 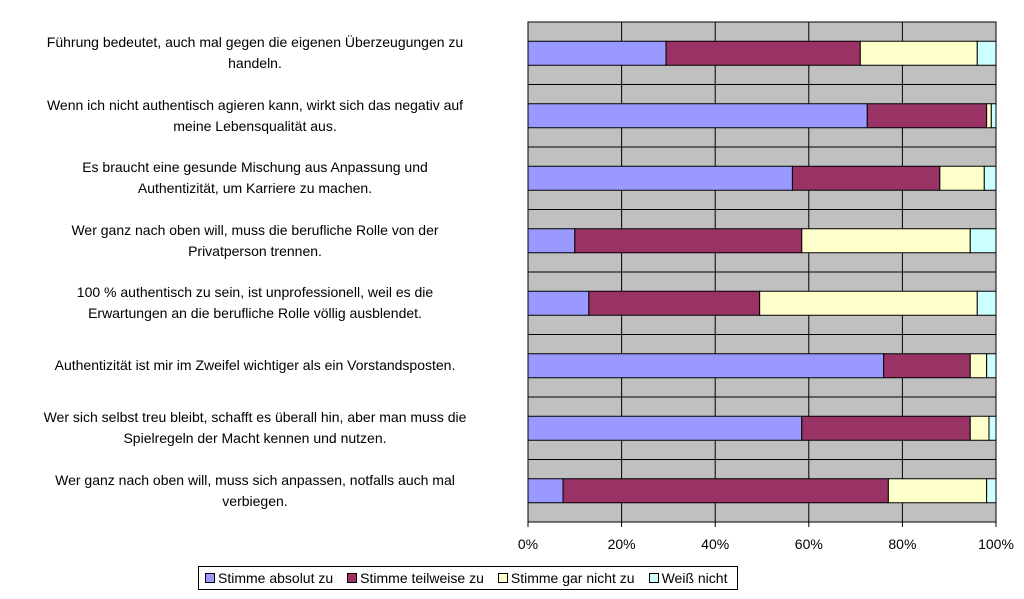 I want to click on category-label-line: Authentizität, um Karriere zu machen., so click(x=255, y=188).